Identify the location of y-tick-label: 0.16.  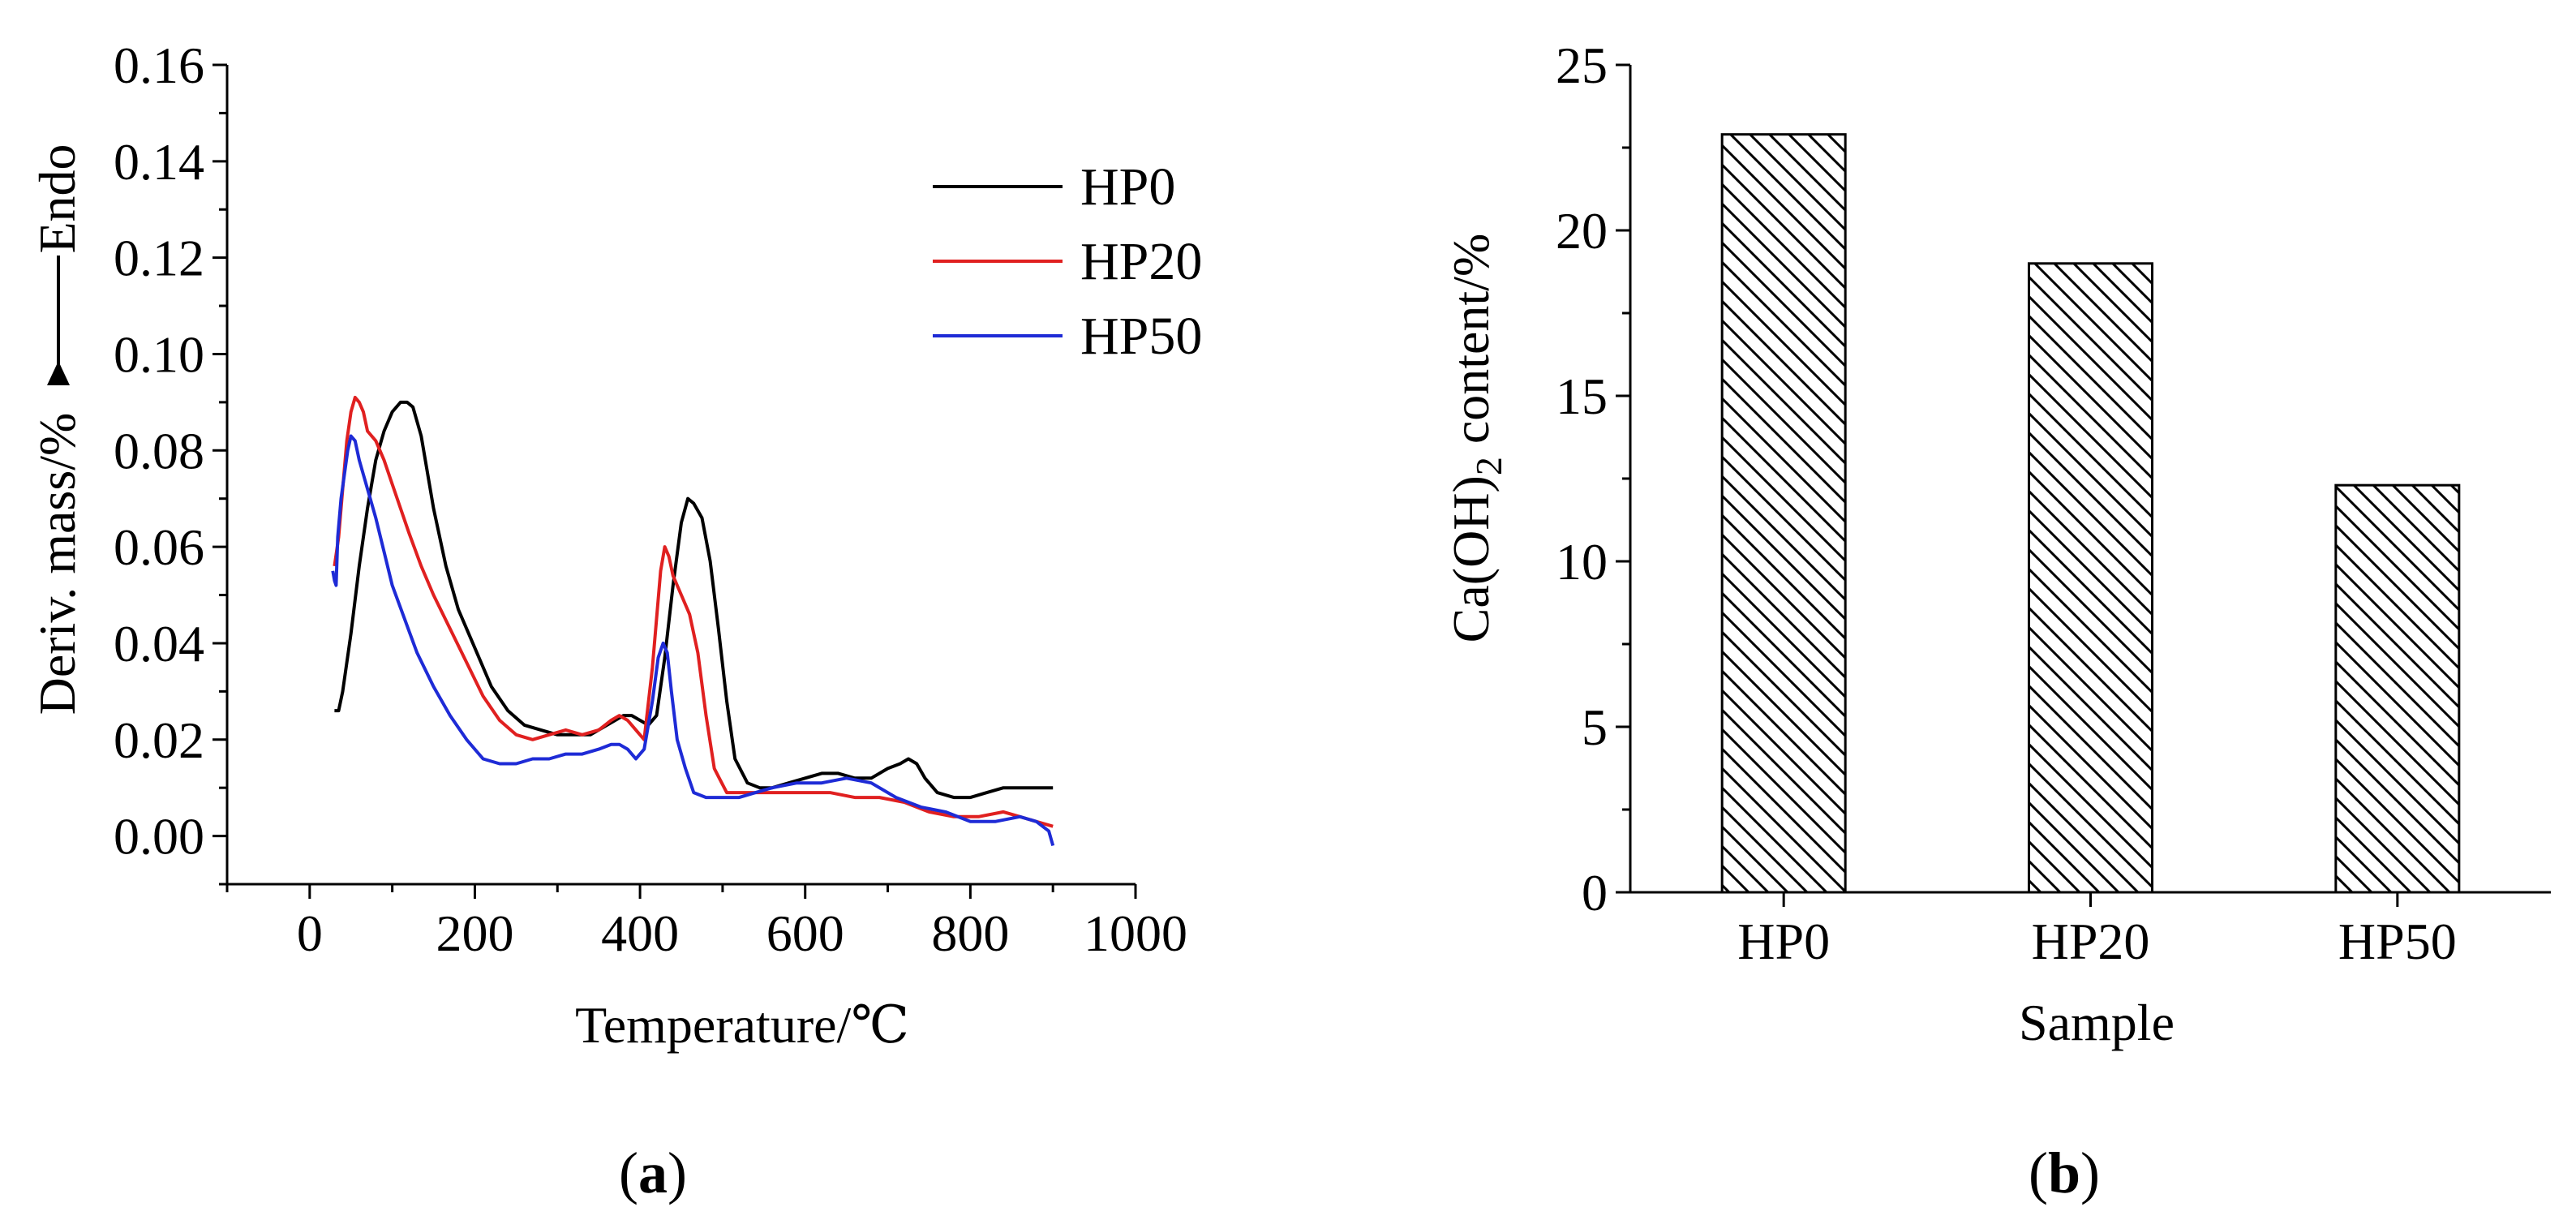
(159, 65).